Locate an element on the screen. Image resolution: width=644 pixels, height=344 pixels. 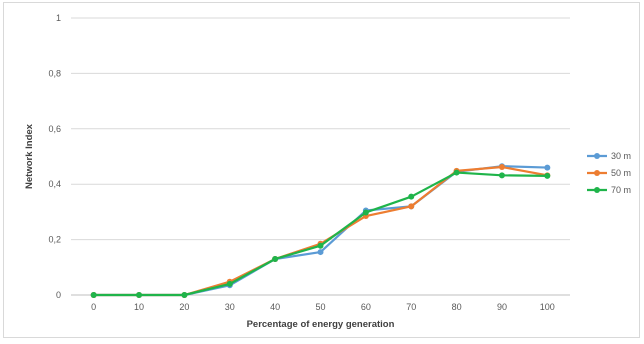
y-tick-label: 1 is located at coordinates (58, 18).